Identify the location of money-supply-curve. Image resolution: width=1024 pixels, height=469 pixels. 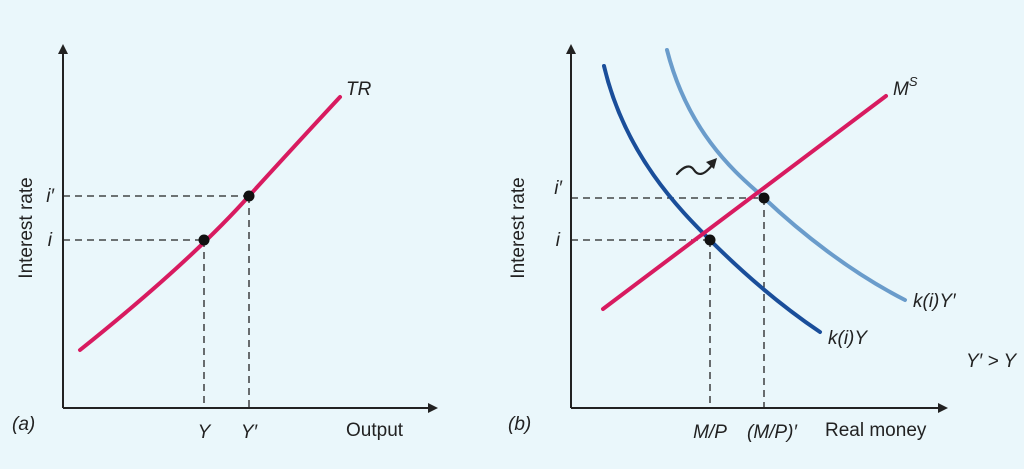
(744, 202).